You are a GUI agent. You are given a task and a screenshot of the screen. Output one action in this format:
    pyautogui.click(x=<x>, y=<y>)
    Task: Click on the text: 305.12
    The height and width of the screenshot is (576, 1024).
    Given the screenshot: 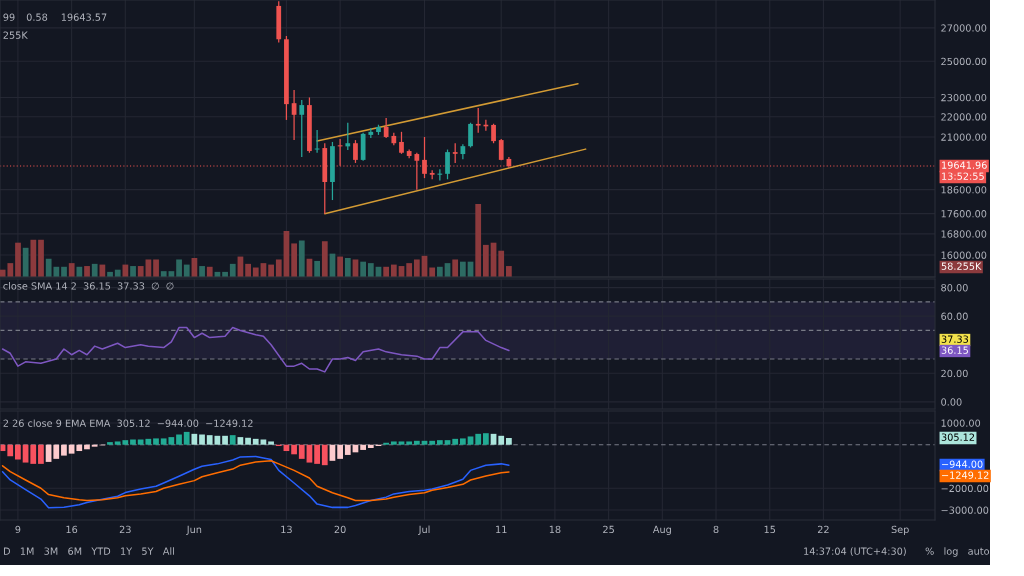 What is the action you would take?
    pyautogui.click(x=958, y=437)
    